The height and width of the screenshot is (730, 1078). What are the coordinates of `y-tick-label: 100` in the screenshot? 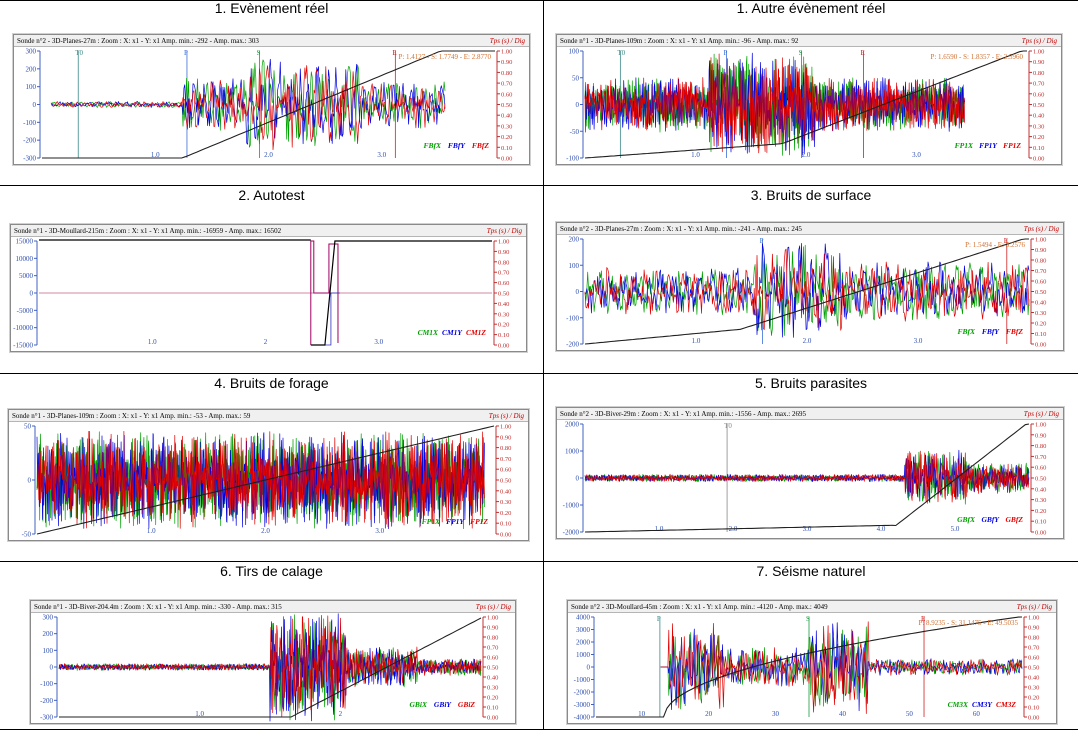 It's located at (48, 651).